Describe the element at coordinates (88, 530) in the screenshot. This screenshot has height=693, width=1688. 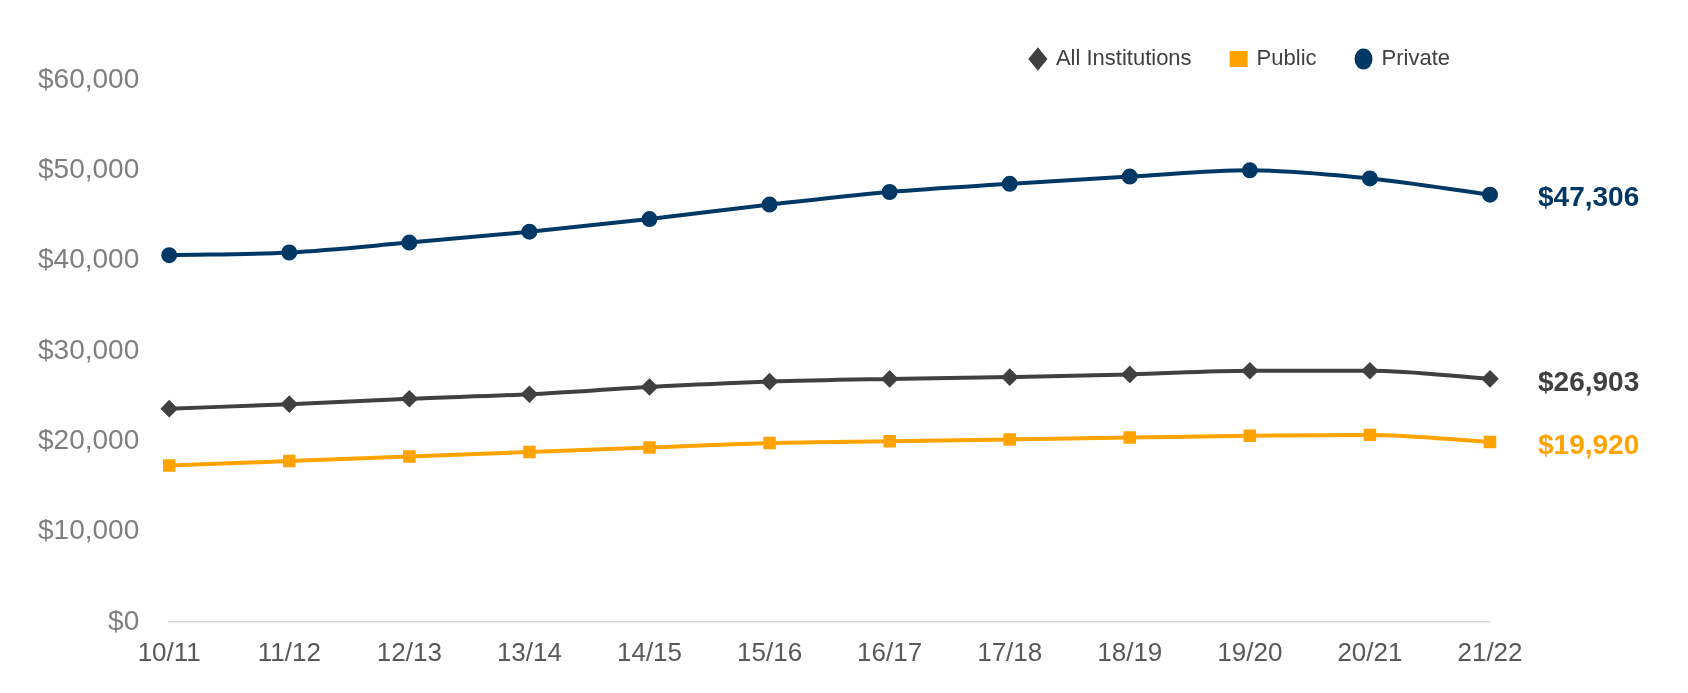
I see `y-tick-label: $10,000` at that location.